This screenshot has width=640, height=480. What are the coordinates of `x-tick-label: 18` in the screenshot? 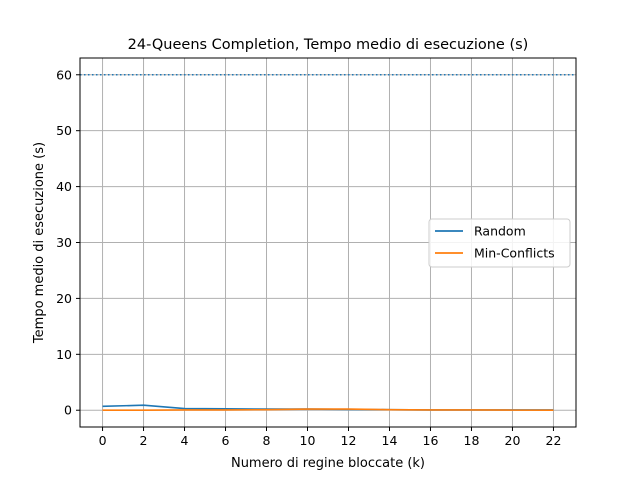 It's located at (472, 440).